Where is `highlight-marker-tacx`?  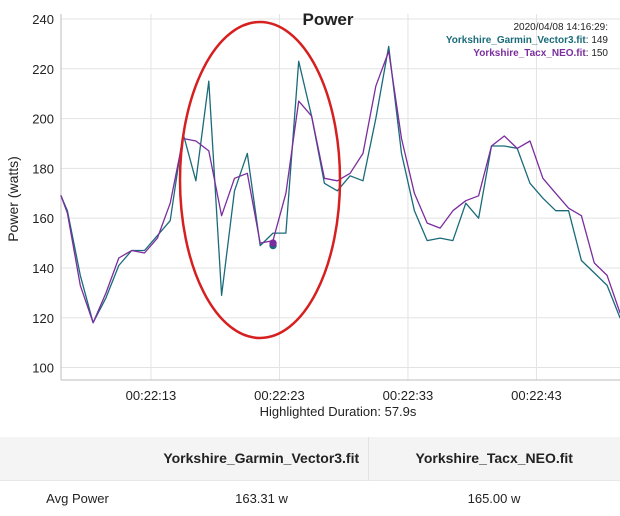
highlight-marker-tacx is located at coordinates (273, 243).